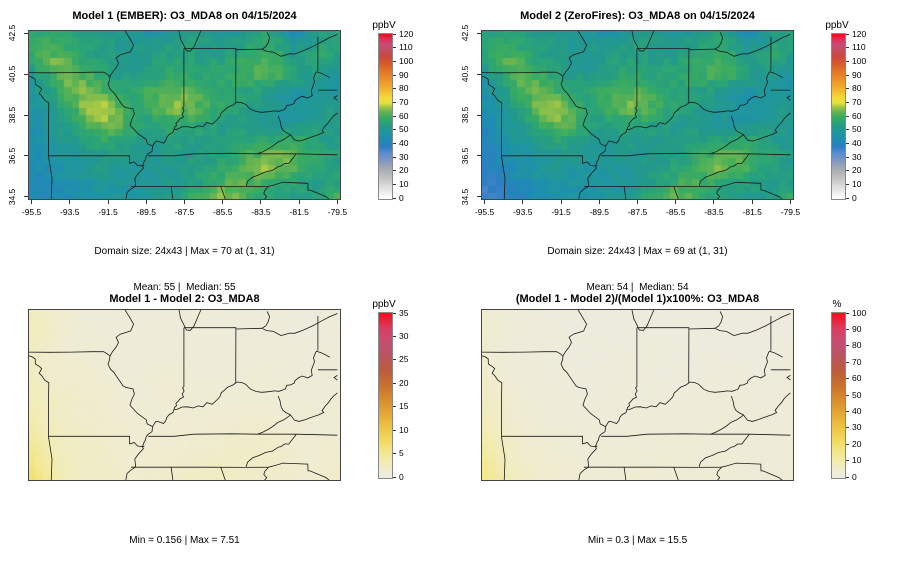 This screenshot has width=900, height=561. I want to click on colorbar-tick-label: 25, so click(404, 359).